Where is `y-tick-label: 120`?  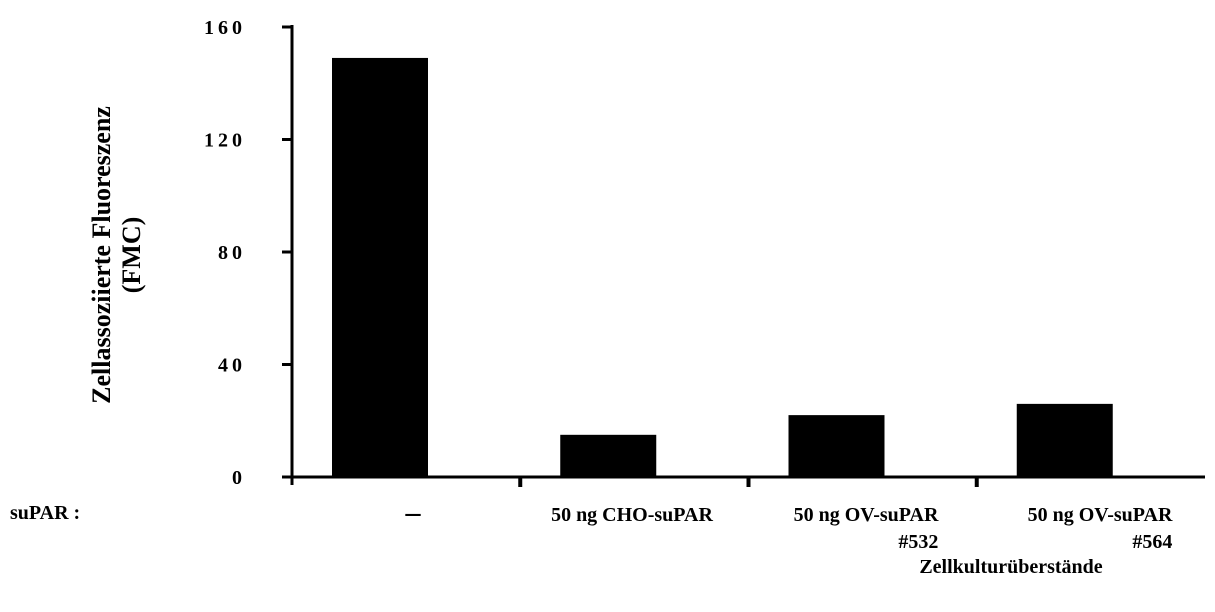
y-tick-label: 120 is located at coordinates (225, 141).